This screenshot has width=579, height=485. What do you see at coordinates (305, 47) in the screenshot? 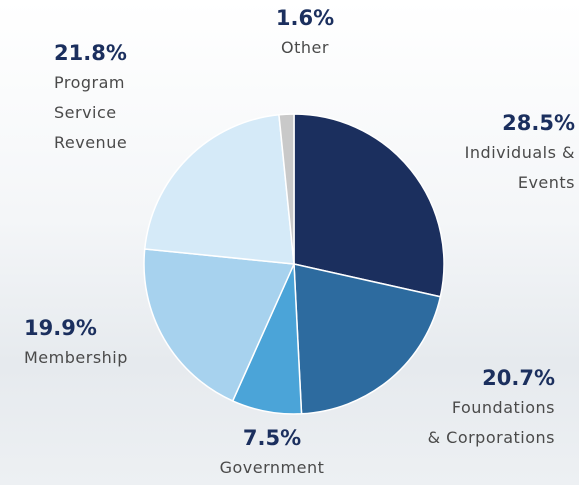
I see `category-label: Other` at bounding box center [305, 47].